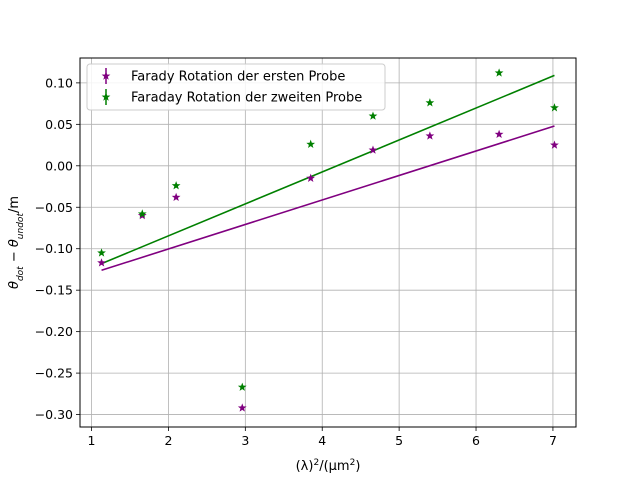  Describe the element at coordinates (14, 285) in the screenshot. I see `y-label-main: θ` at that location.